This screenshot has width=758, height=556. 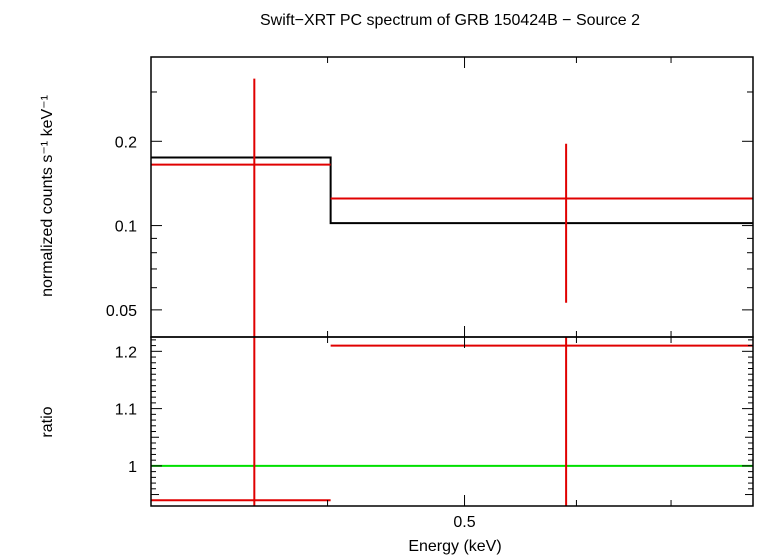 I want to click on top-y-tick-label: 0.1, so click(x=126, y=227).